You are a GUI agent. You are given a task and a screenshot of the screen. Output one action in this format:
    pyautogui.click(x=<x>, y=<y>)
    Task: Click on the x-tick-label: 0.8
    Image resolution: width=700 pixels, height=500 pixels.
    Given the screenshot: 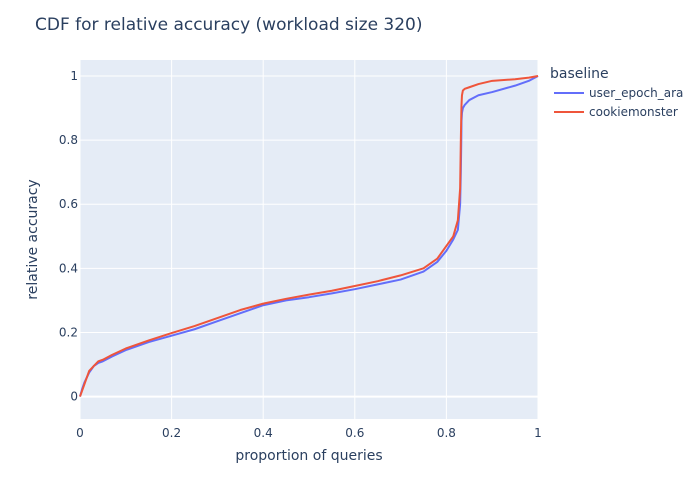 What is the action you would take?
    pyautogui.click(x=446, y=433)
    